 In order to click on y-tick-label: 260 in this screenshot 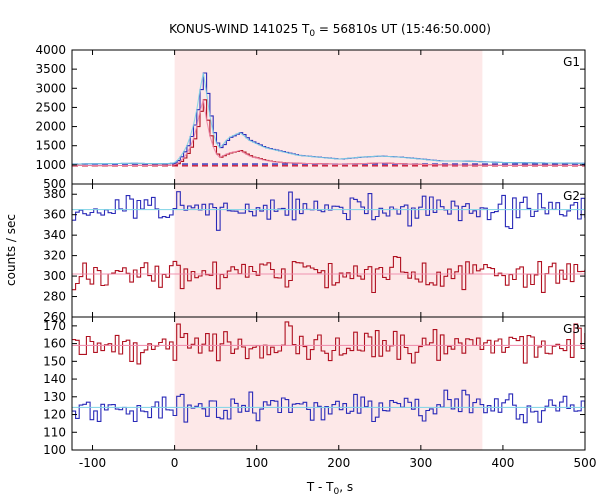, I will do `click(54, 317)`.